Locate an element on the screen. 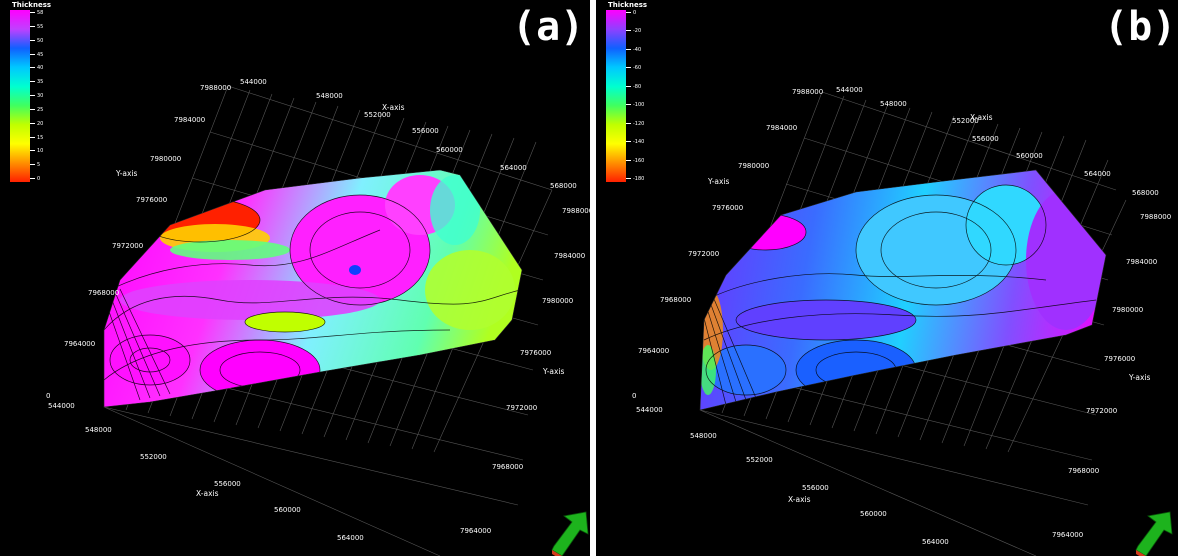  x-tick-top-b: 564000 is located at coordinates (1097, 174).